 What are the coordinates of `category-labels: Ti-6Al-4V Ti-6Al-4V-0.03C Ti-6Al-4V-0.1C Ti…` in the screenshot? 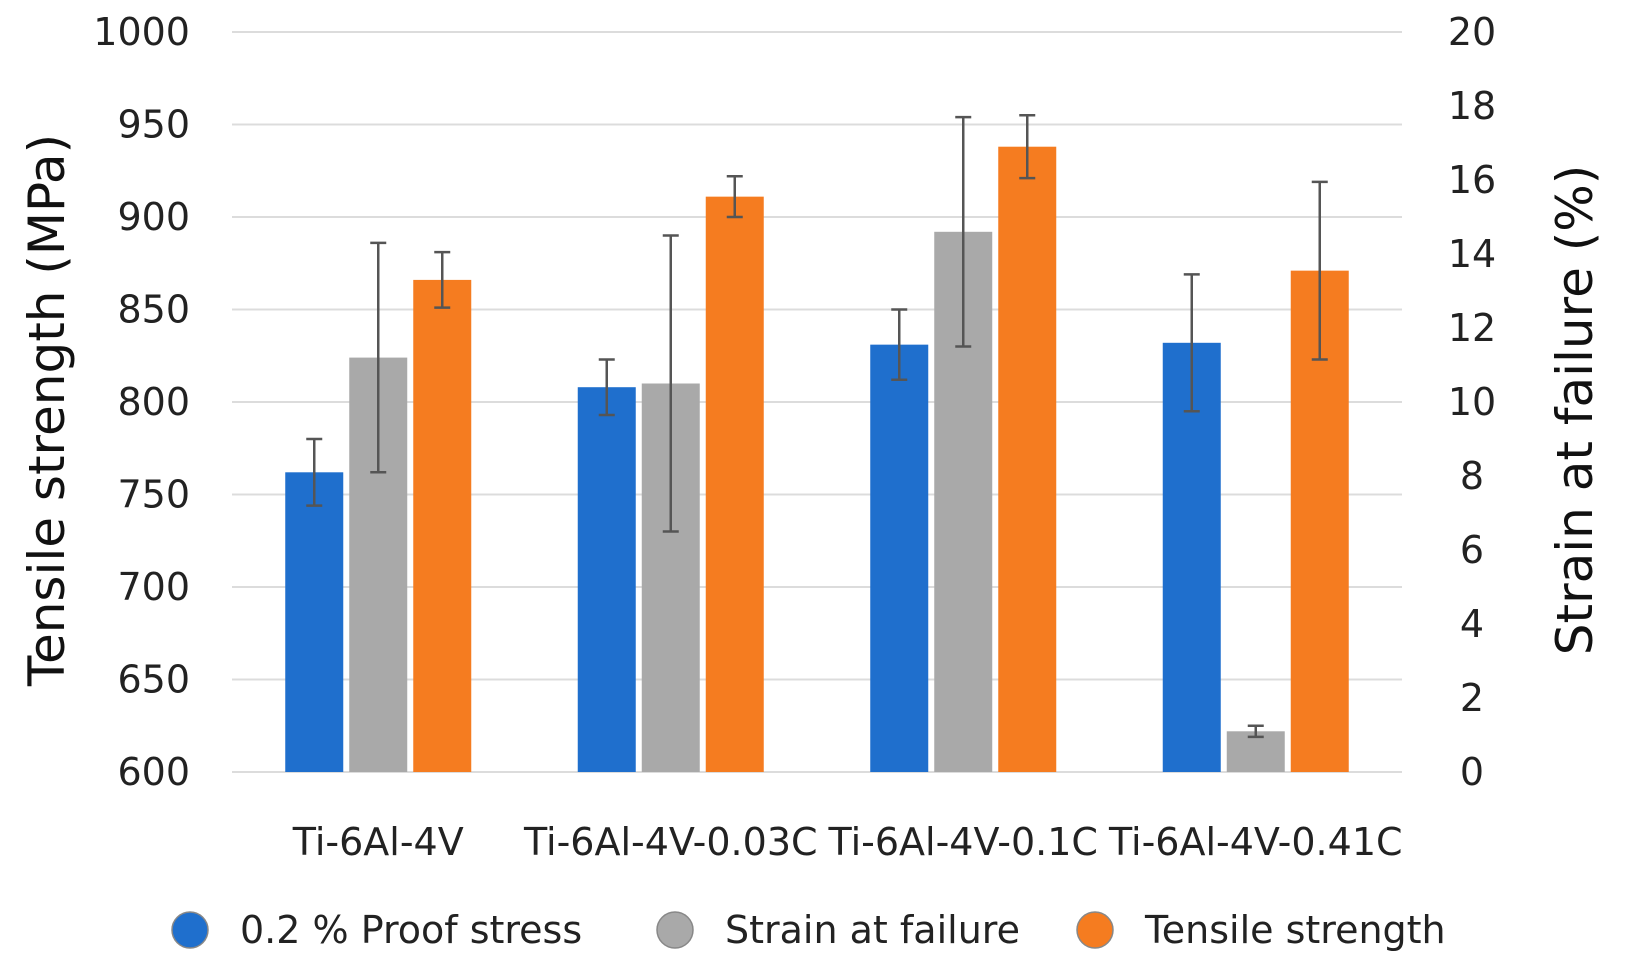 It's located at (847, 842).